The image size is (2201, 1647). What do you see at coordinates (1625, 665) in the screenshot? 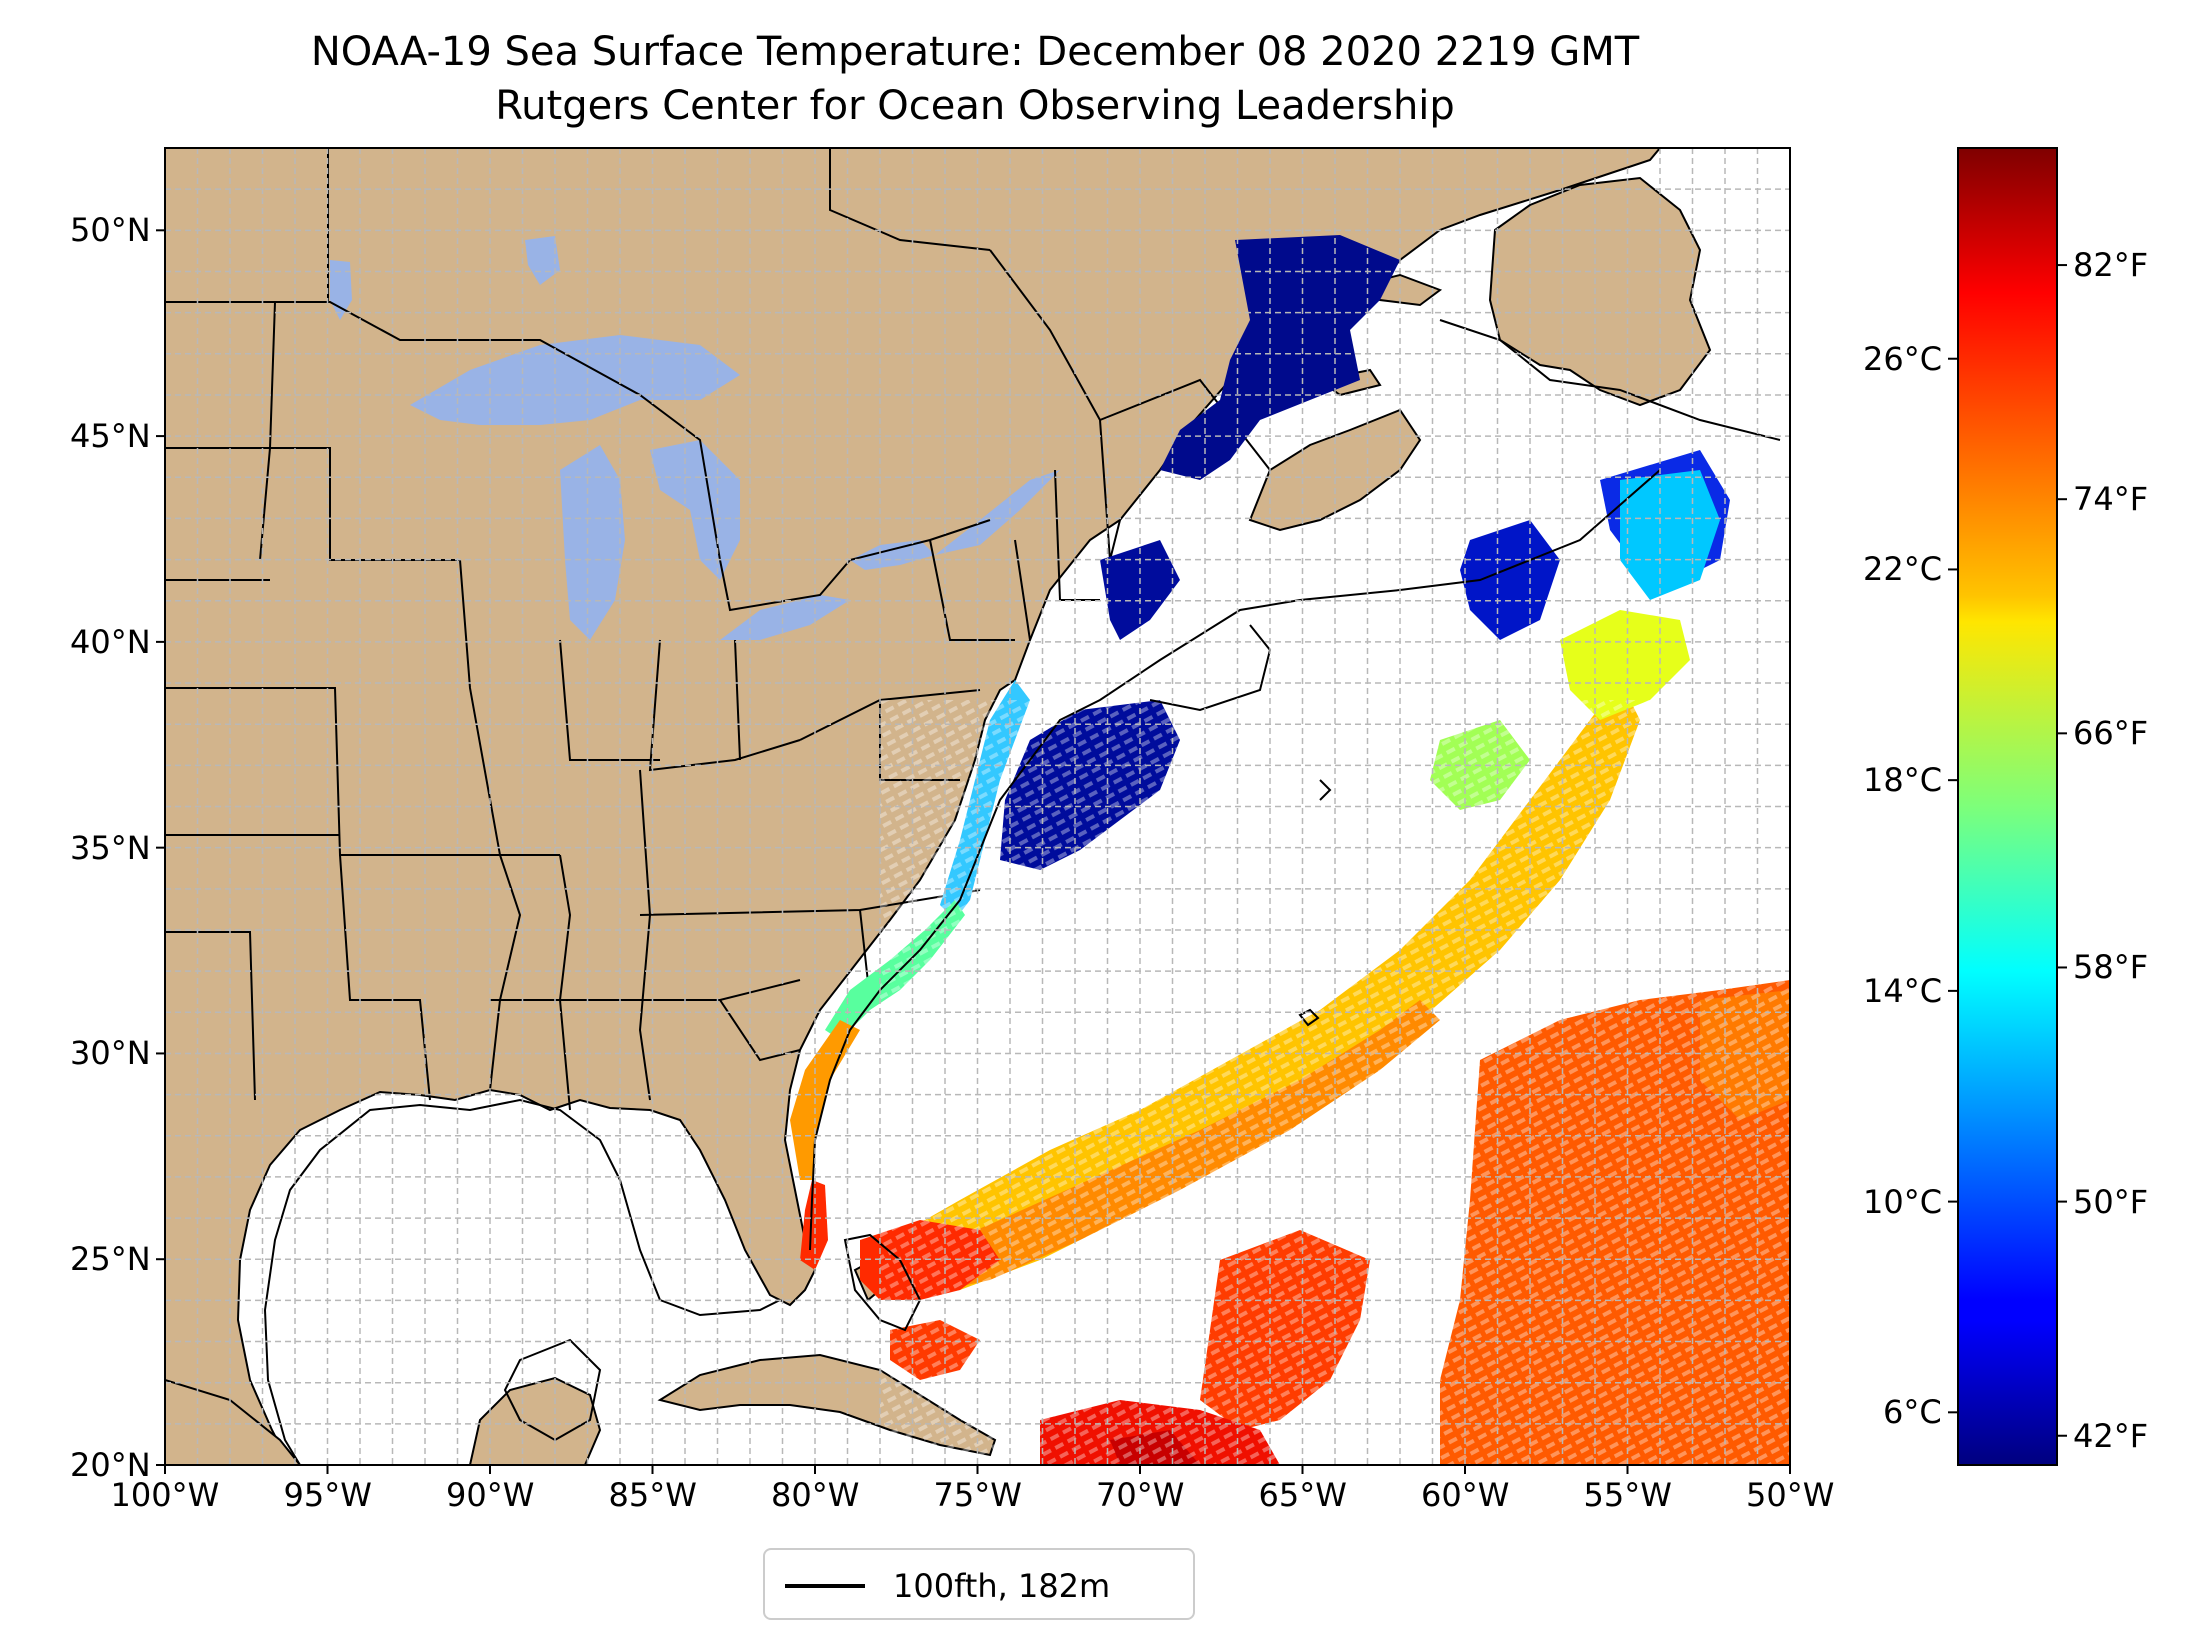
I see `sst-north-wall-yellow` at bounding box center [1625, 665].